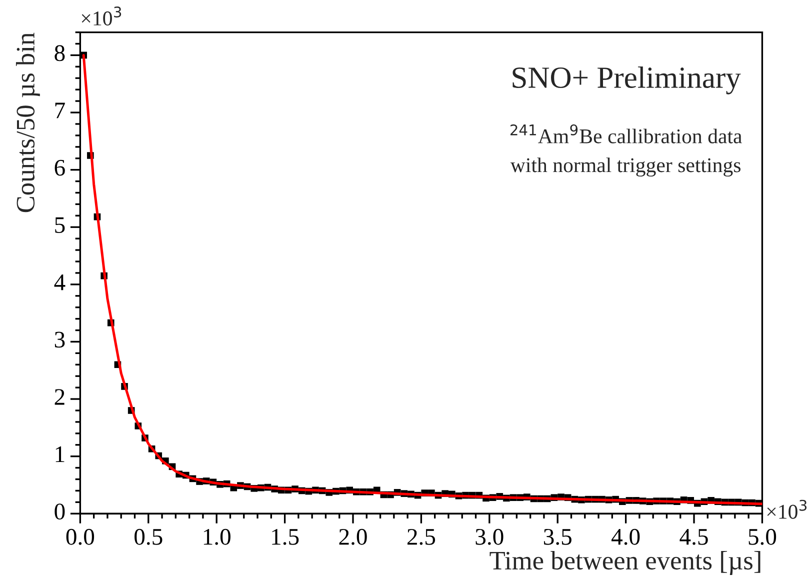 This screenshot has width=810, height=587. Describe the element at coordinates (694, 537) in the screenshot. I see `x-tick-label: 4.5` at that location.